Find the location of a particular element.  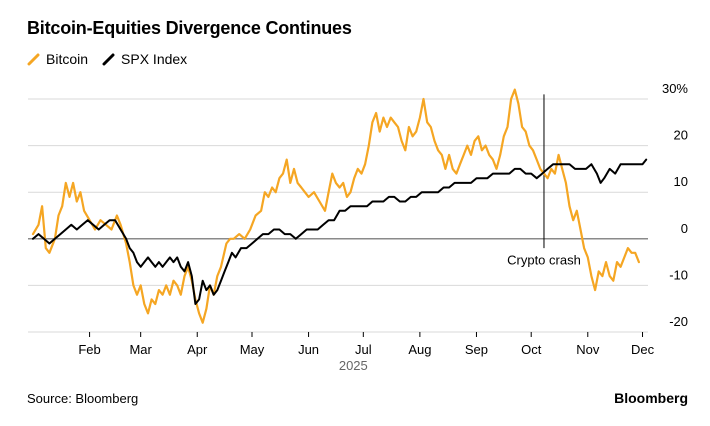

y-tick-label: 10 is located at coordinates (681, 181).